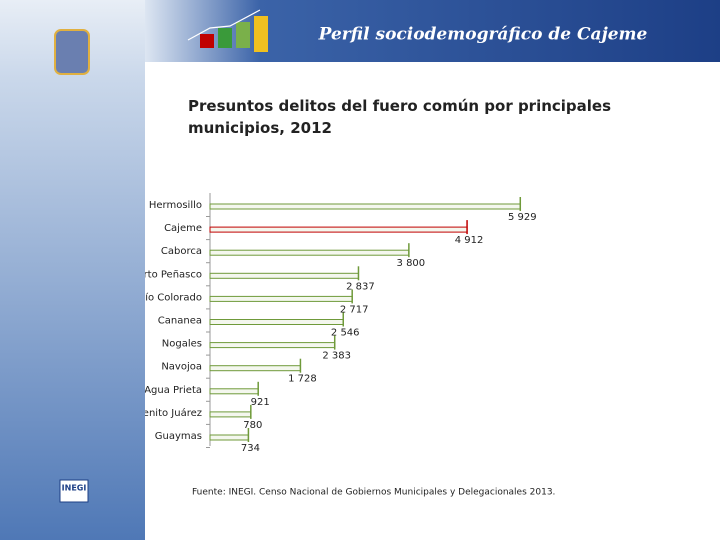  What do you see at coordinates (224, 25) in the screenshot?
I see `icon-line` at bounding box center [224, 25].